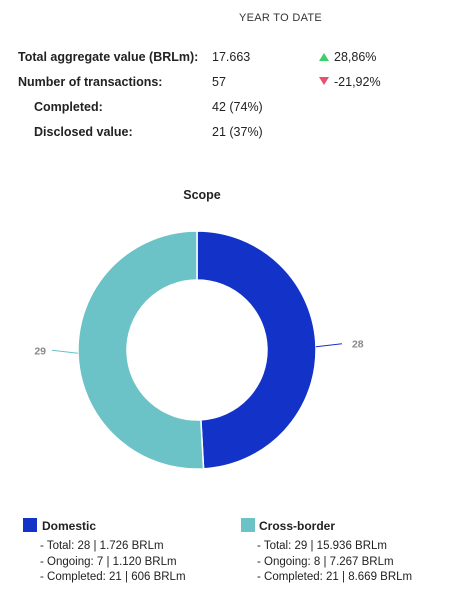 This screenshot has height=615, width=449. What do you see at coordinates (324, 57) in the screenshot?
I see `up-arrow-icon` at bounding box center [324, 57].